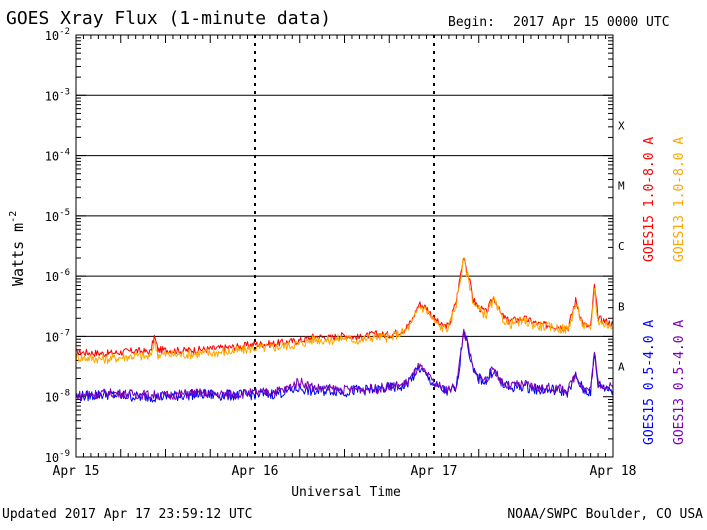 The image size is (707, 530). Describe the element at coordinates (255, 471) in the screenshot. I see `x-tick-label: Apr 16` at that location.